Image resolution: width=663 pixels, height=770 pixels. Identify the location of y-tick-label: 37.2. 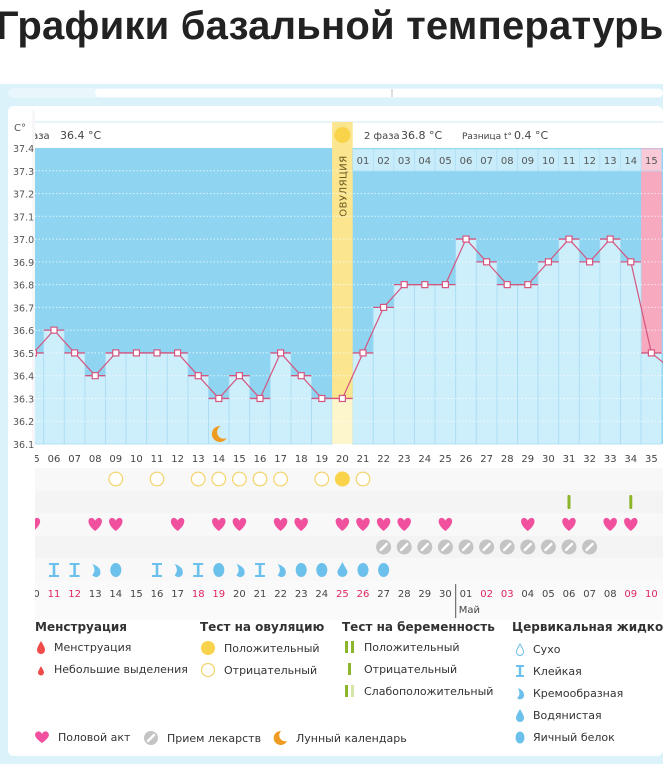
(23, 195).